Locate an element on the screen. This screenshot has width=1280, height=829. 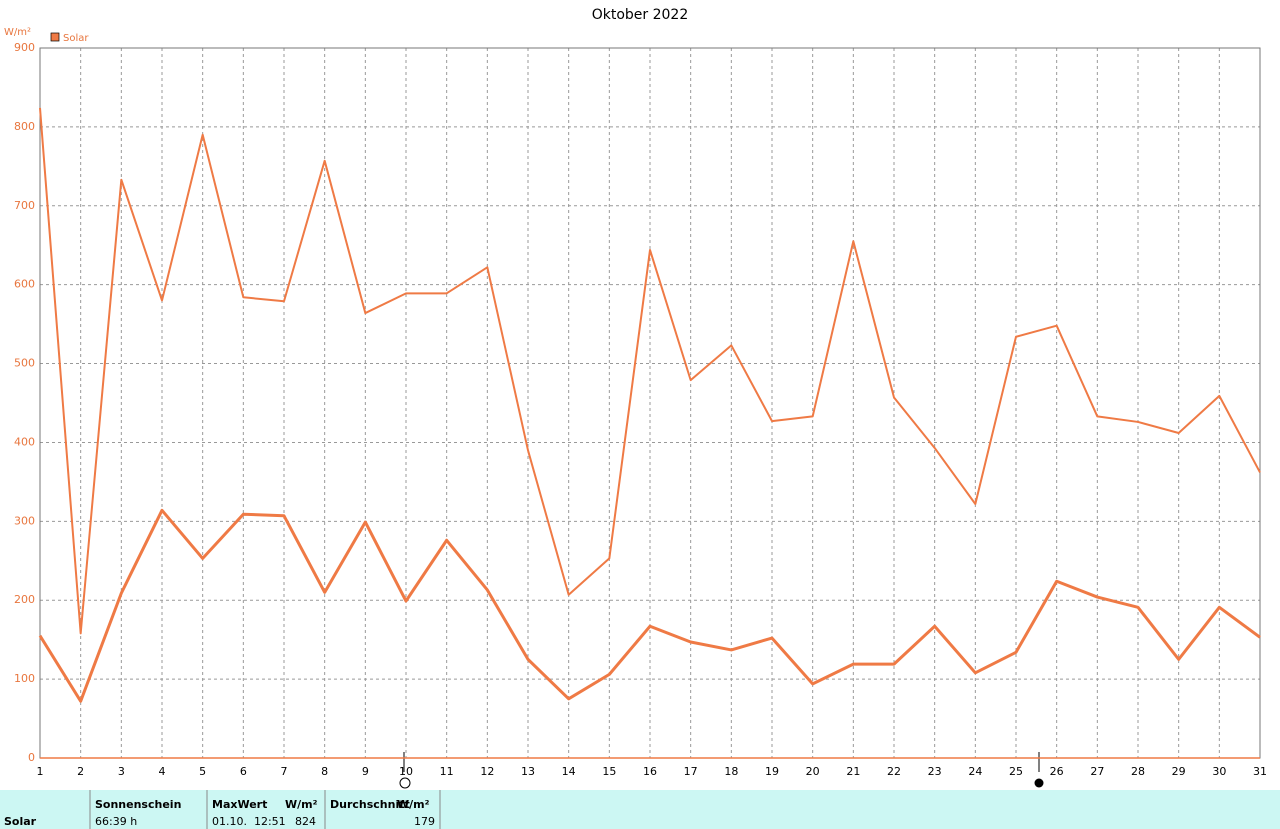
x-tick-label: 10 is located at coordinates (406, 771).